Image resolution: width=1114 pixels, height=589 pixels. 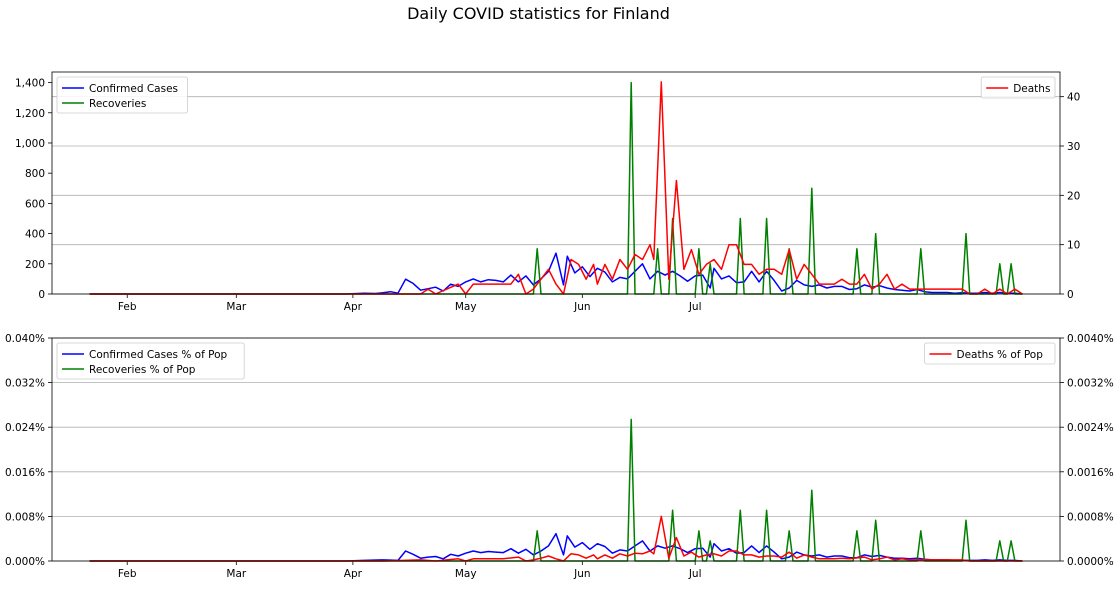 I want to click on left-tick-label: 200, so click(x=35, y=265).